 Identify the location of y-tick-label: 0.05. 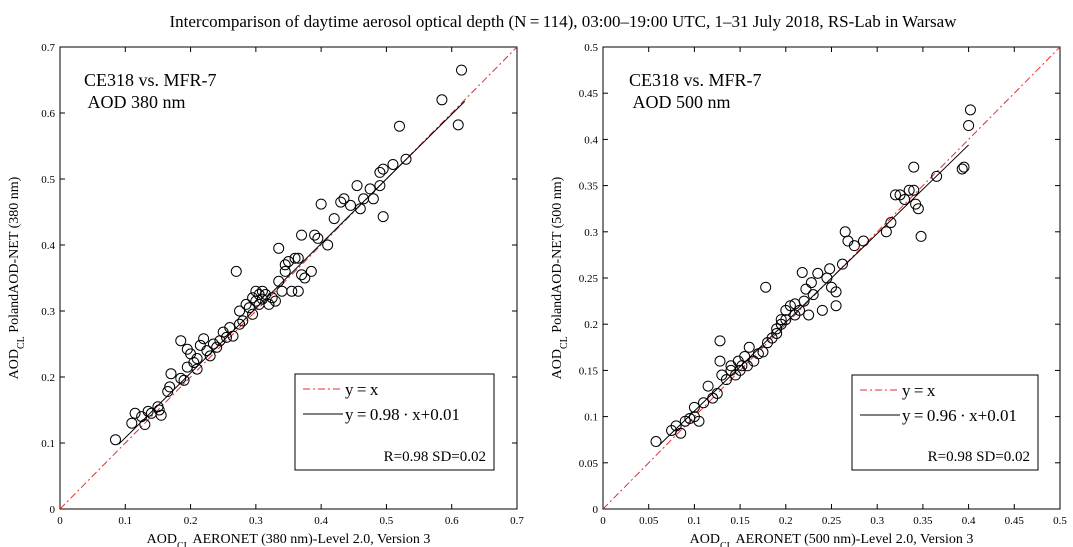
(589, 464).